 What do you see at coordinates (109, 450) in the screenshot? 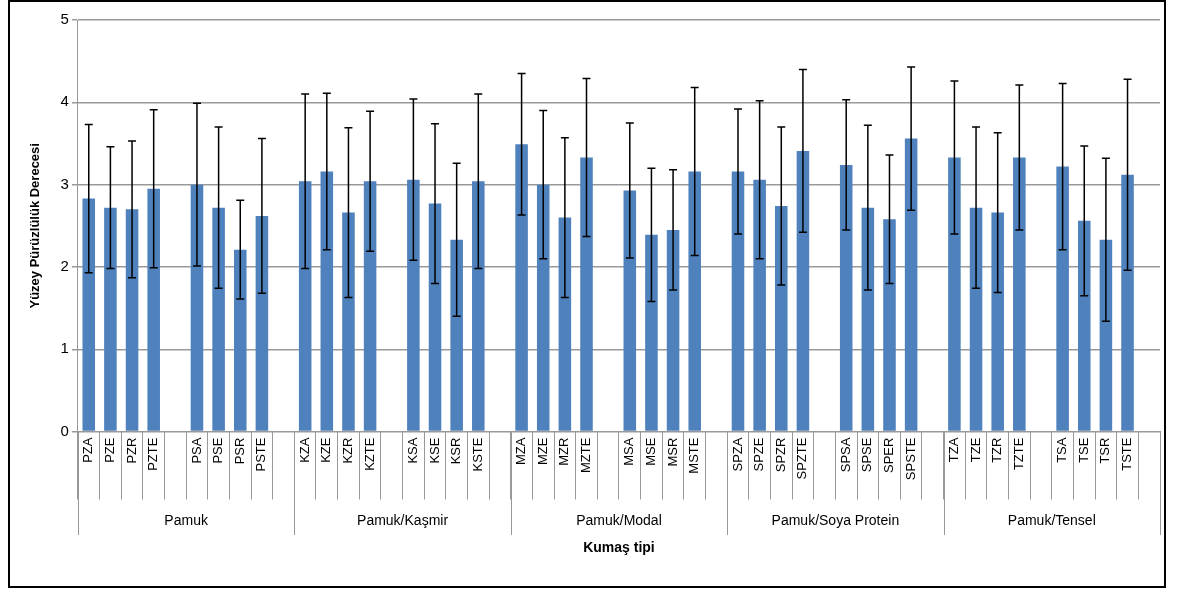
I see `x-tick-label: PZE` at bounding box center [109, 450].